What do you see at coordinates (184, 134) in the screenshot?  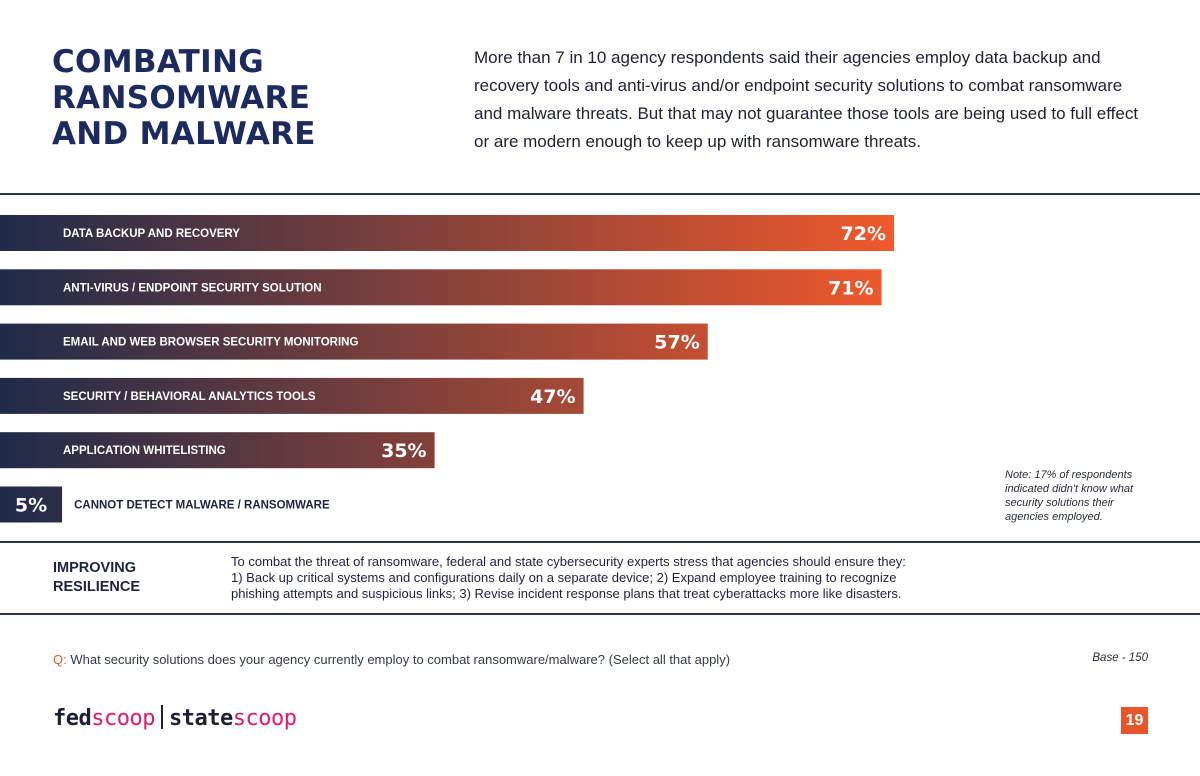 I see `title-line: AND MALWARE` at bounding box center [184, 134].